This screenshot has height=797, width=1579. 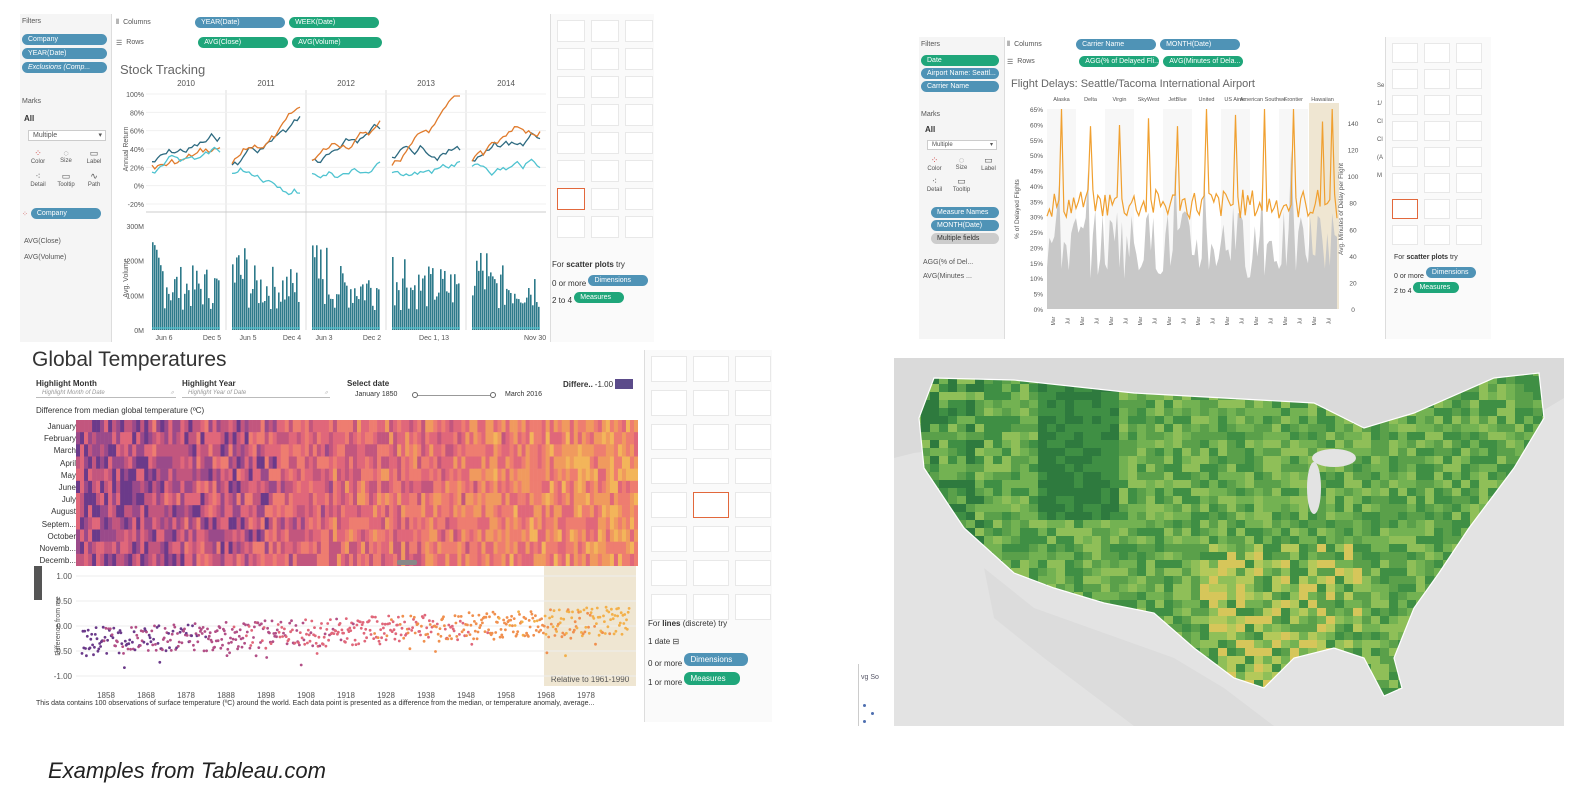 I want to click on columns-shelf: ⦀ Columns YEAR(Date) WEEK(Date), so click(x=248, y=22).